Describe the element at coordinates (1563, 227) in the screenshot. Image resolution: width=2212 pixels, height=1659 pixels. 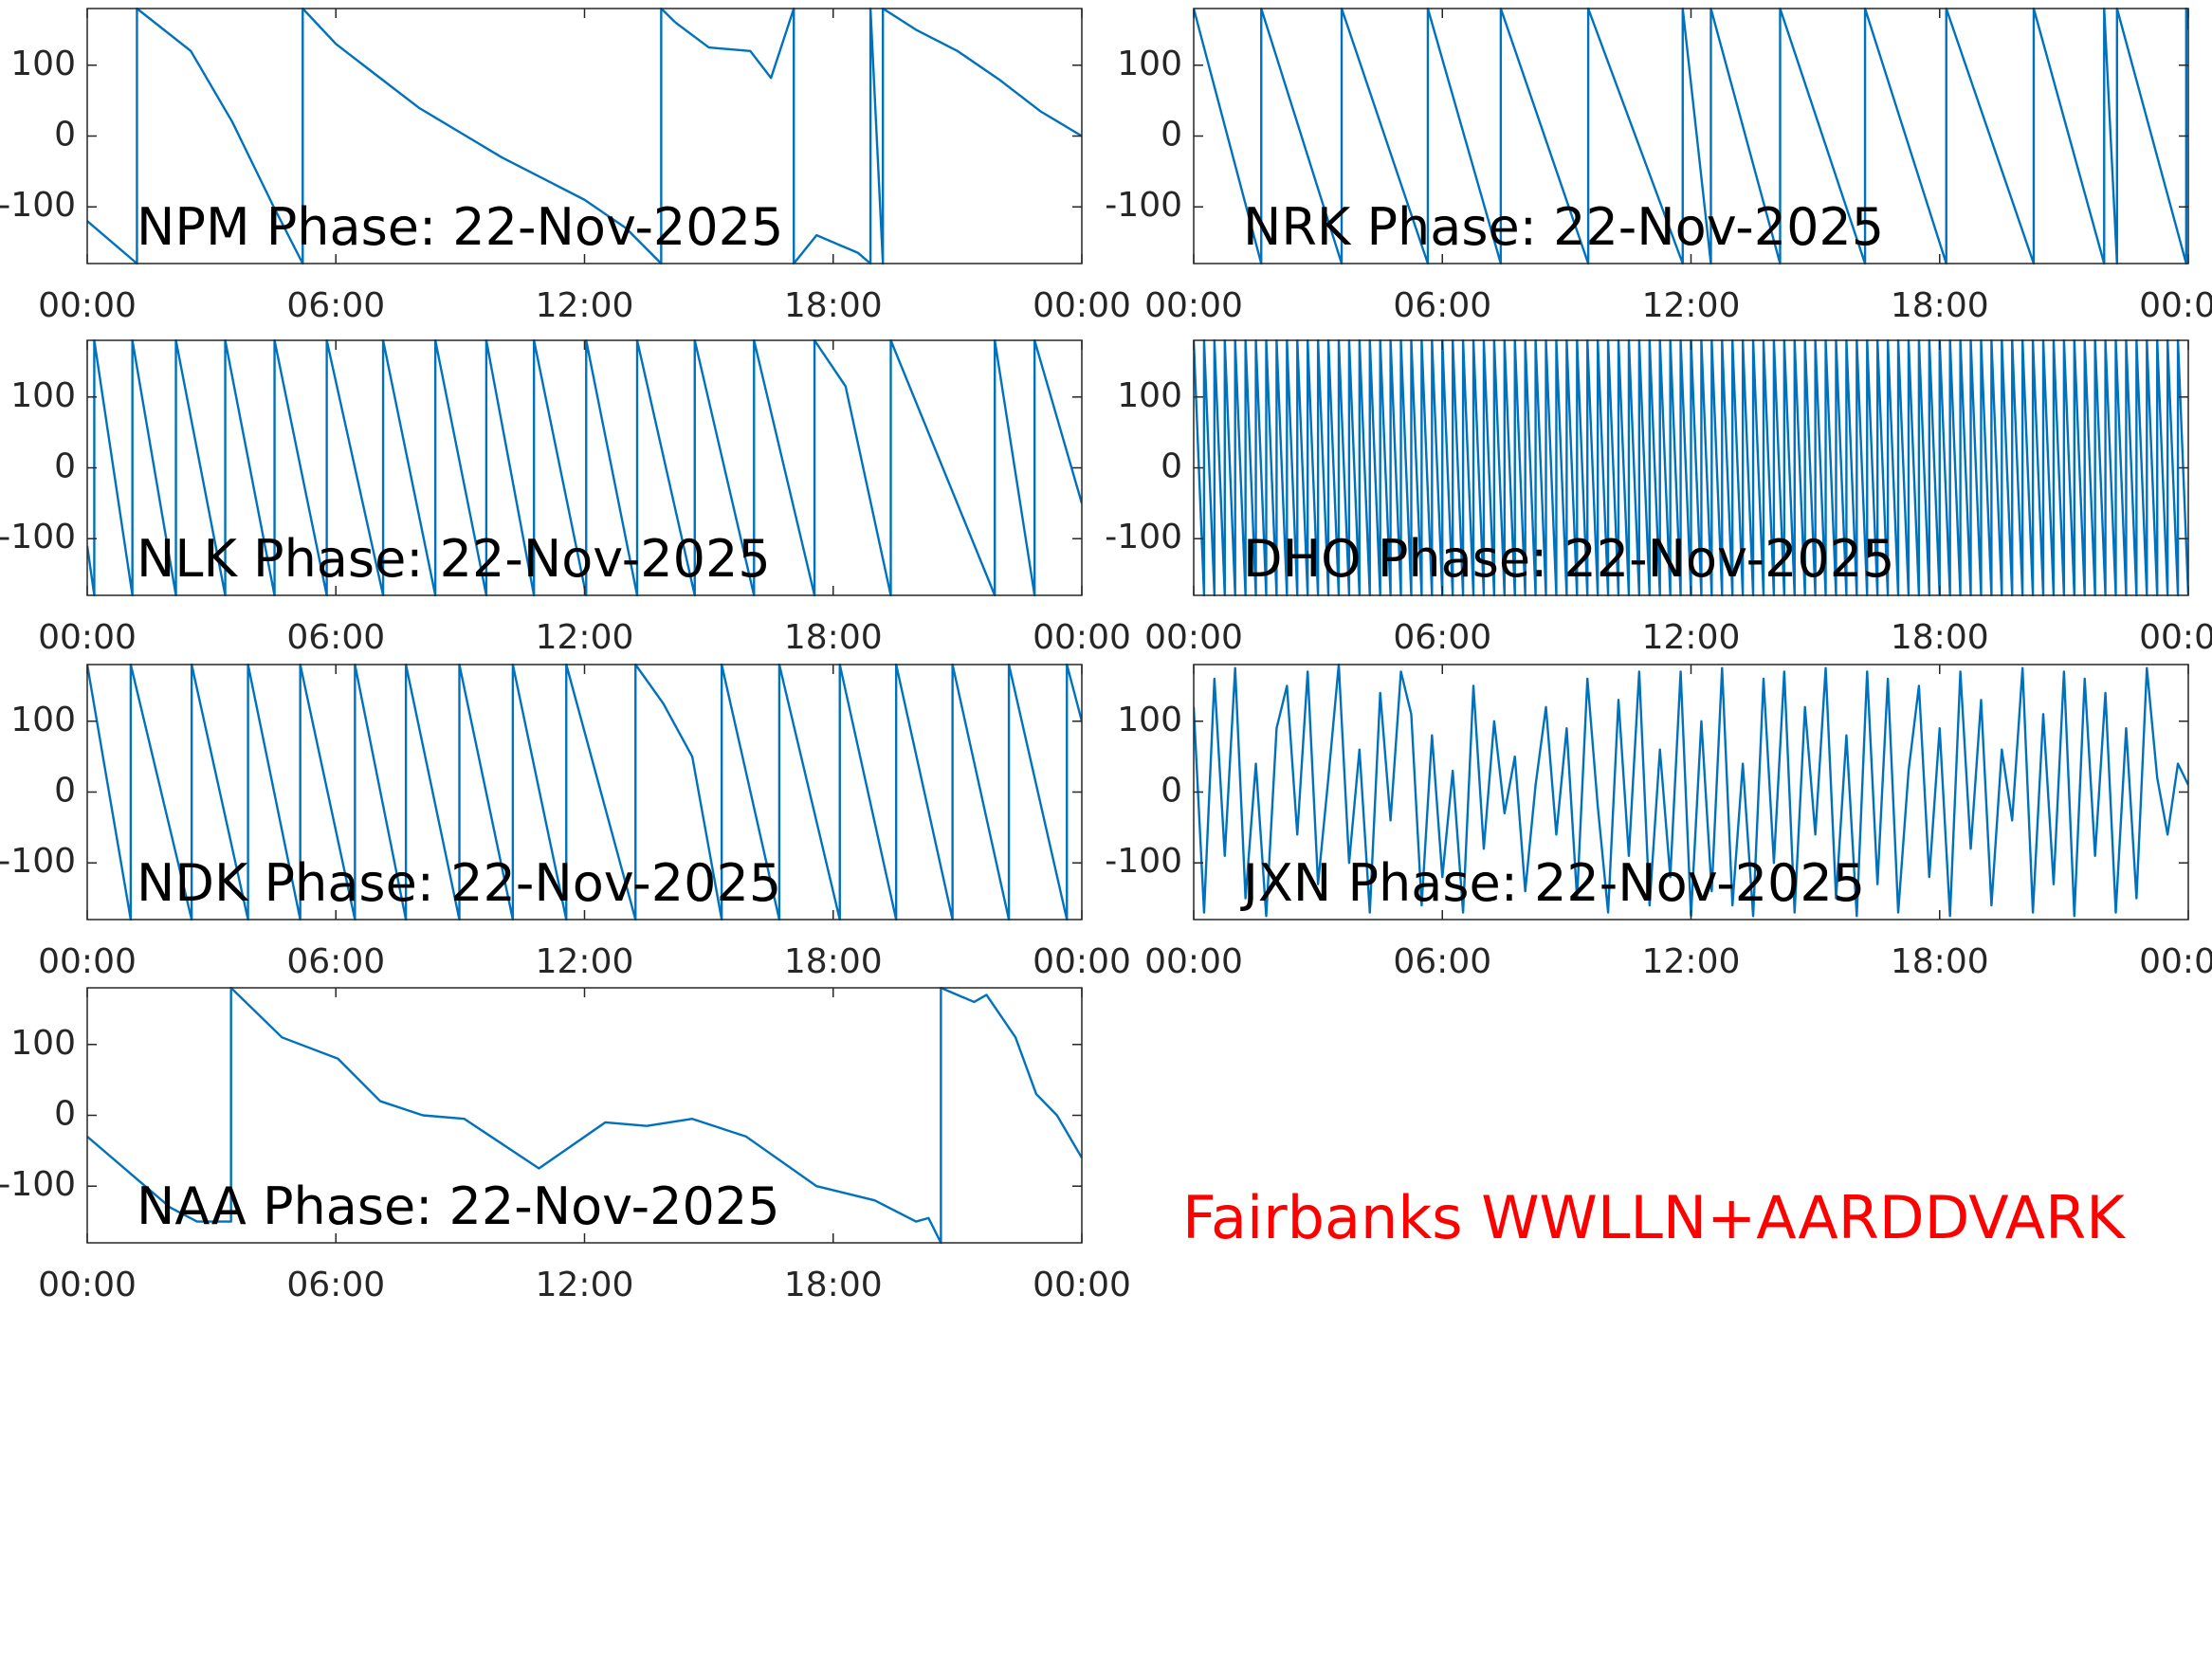
I see `plot-title: NRK Phase: 22-Nov-2025` at that location.